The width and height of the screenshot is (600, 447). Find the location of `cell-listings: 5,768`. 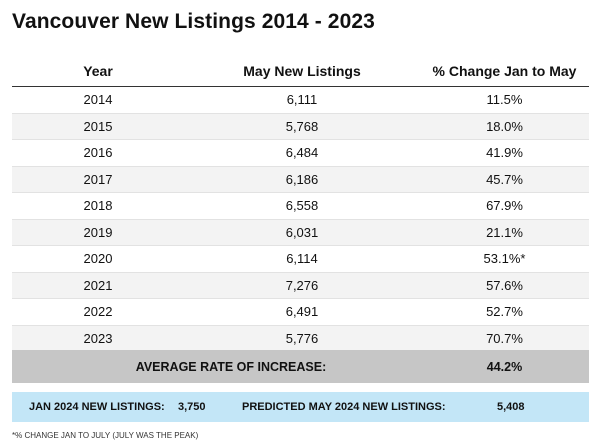

cell-listings: 5,768 is located at coordinates (302, 126).